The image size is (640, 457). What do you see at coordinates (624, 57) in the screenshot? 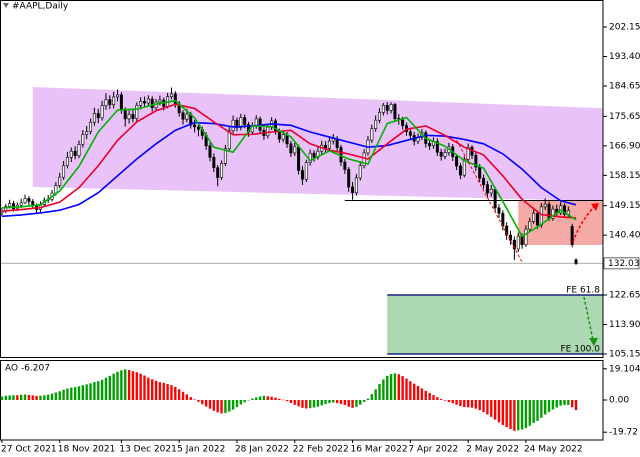
I see `y-tick-label: 193.40` at bounding box center [624, 57].